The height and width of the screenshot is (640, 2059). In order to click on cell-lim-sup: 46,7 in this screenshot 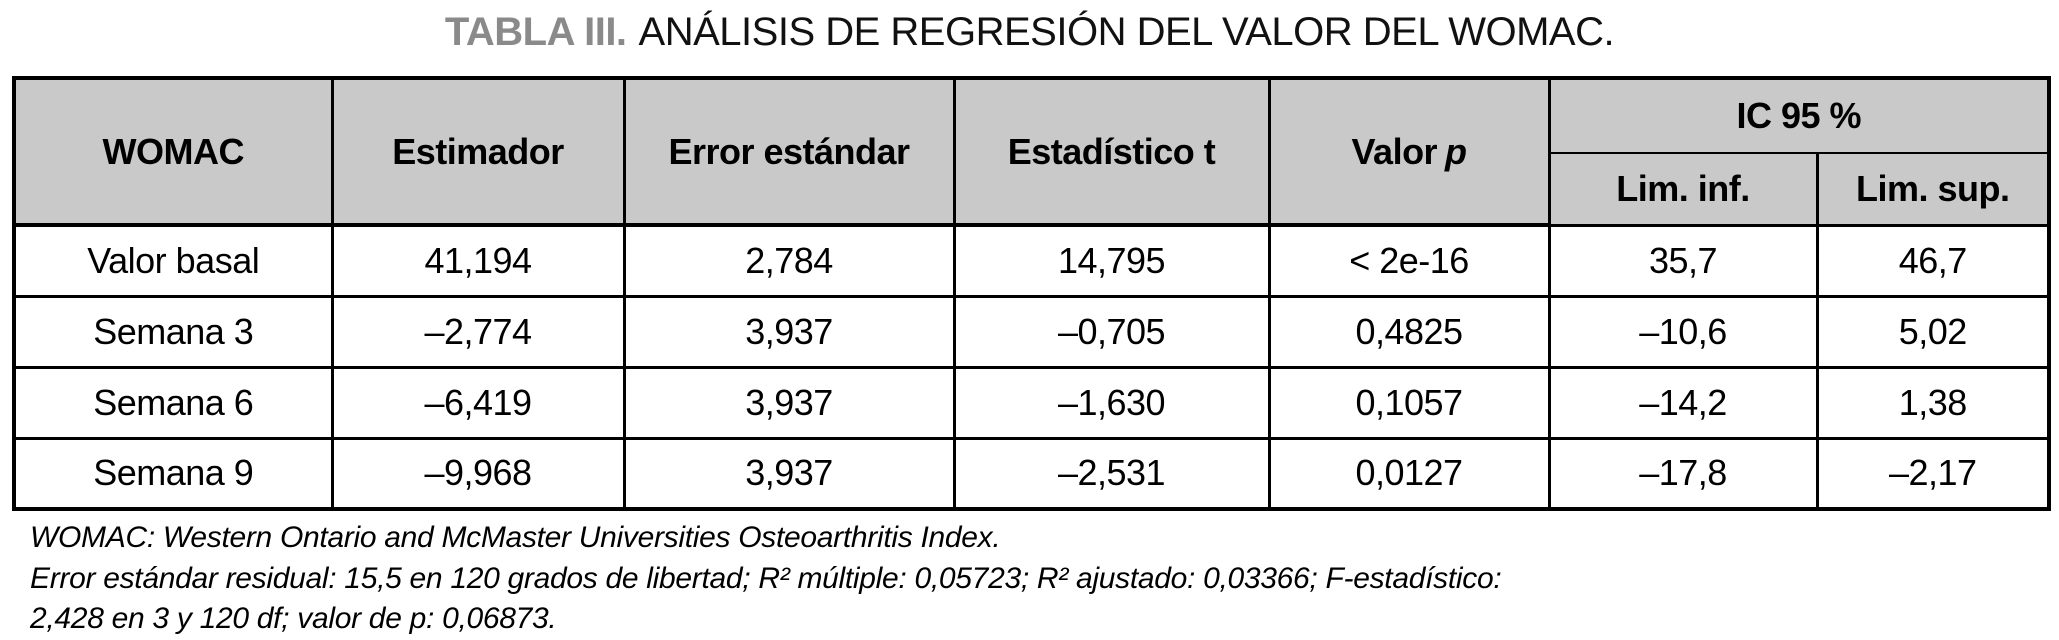, I will do `click(1933, 260)`.